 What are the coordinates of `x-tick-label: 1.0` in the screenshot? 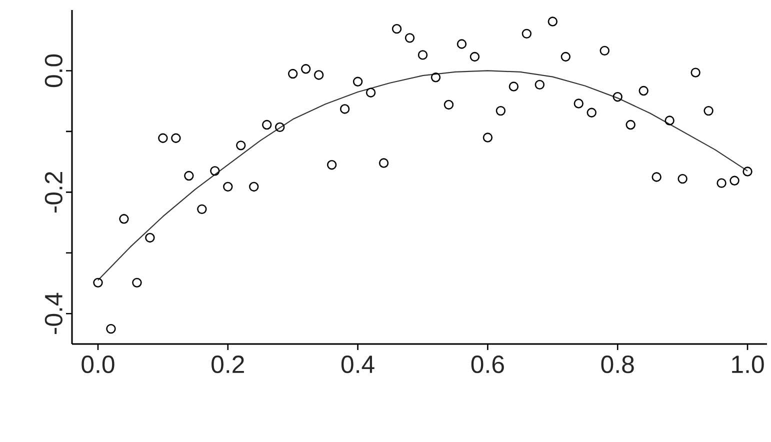 It's located at (748, 365).